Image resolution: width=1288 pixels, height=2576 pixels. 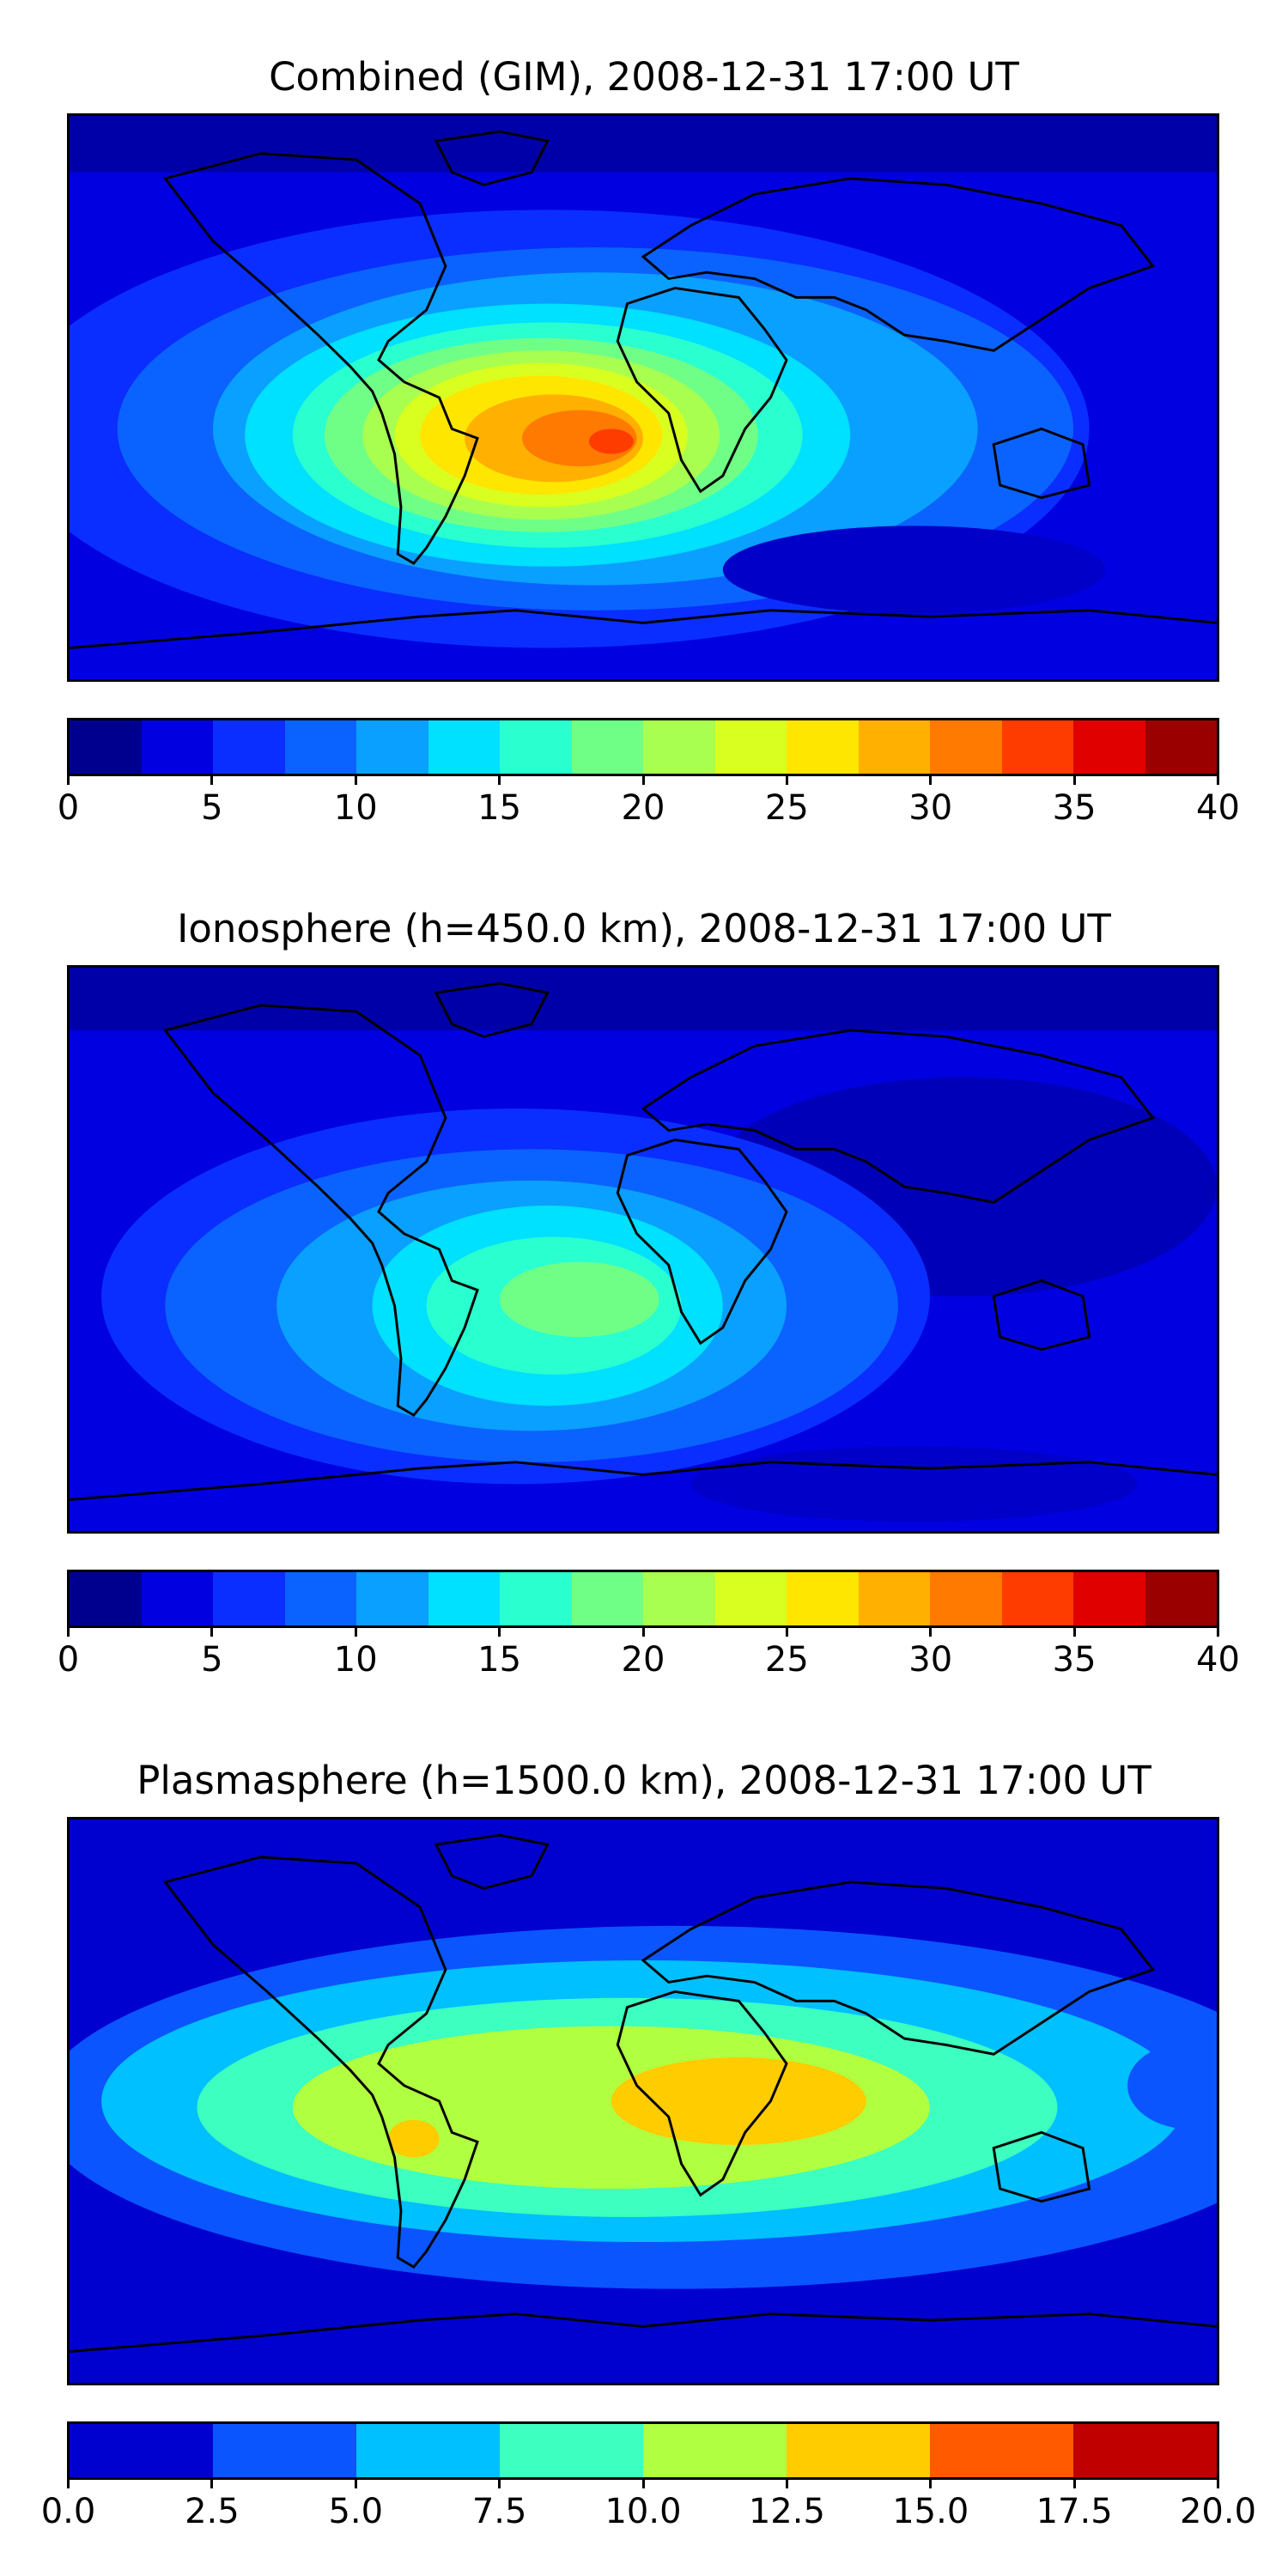 I want to click on colorbar-combined, so click(x=643, y=747).